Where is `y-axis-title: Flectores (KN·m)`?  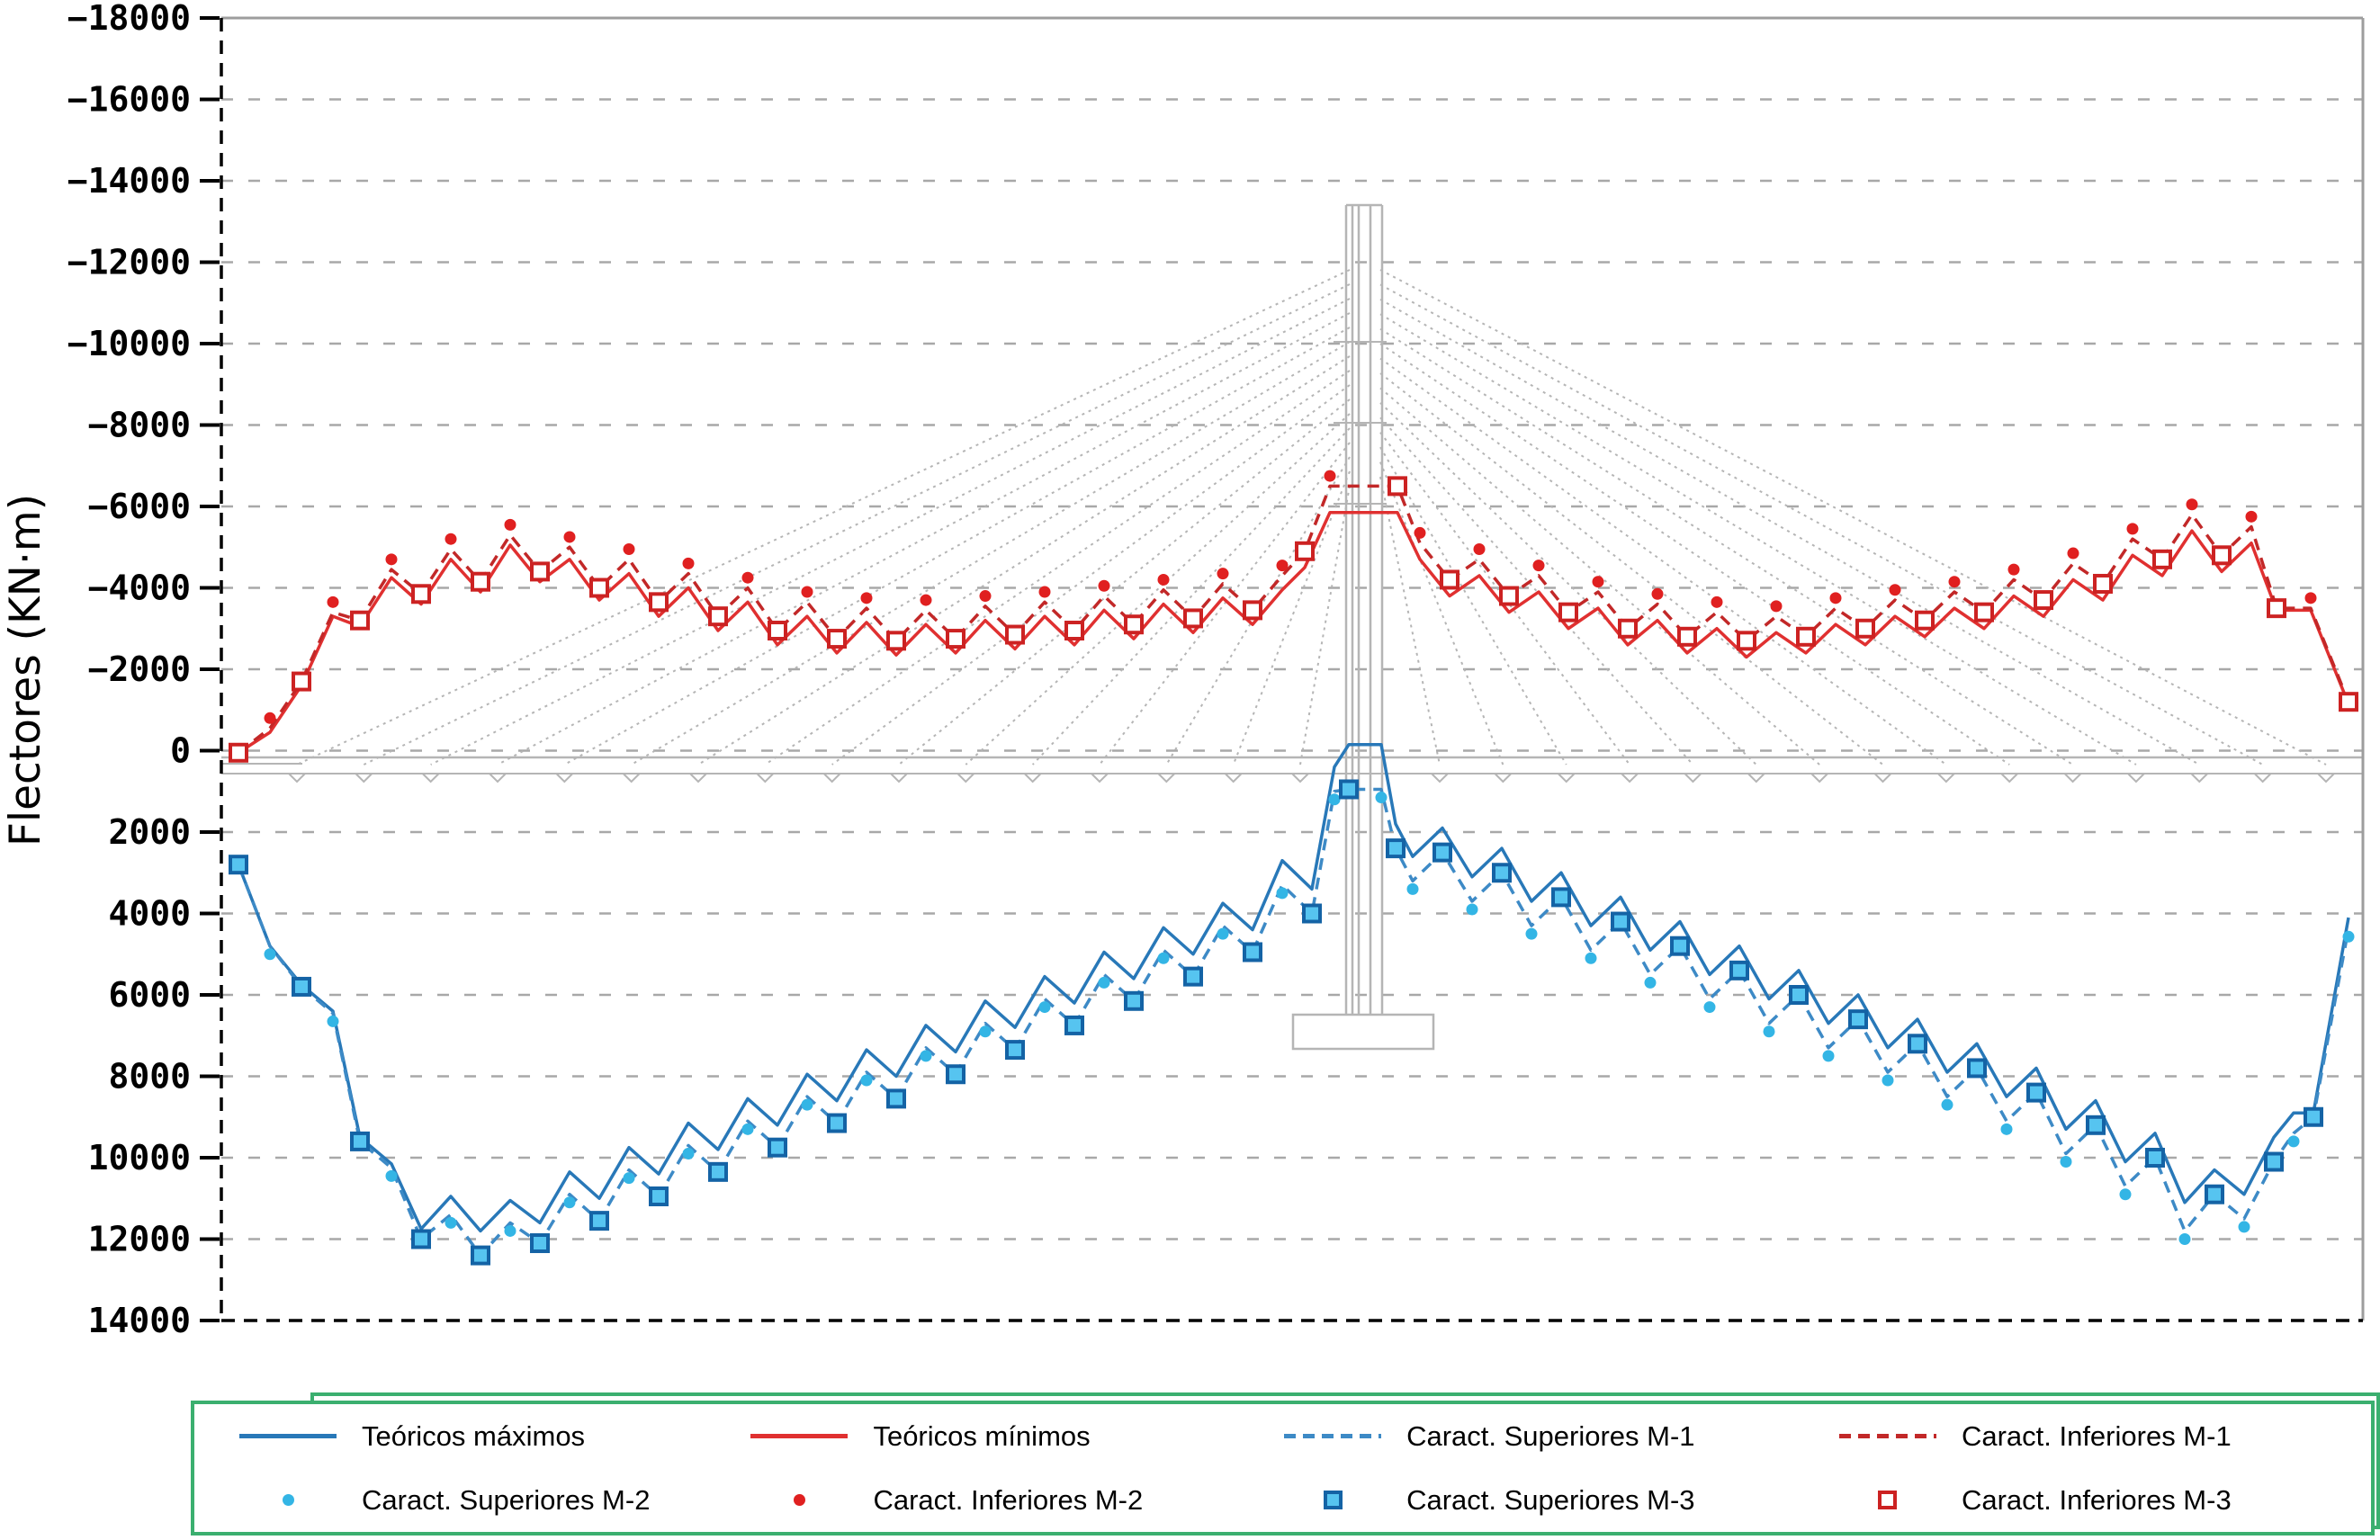
y-axis-title: Flectores (KN·m) is located at coordinates (26, 670).